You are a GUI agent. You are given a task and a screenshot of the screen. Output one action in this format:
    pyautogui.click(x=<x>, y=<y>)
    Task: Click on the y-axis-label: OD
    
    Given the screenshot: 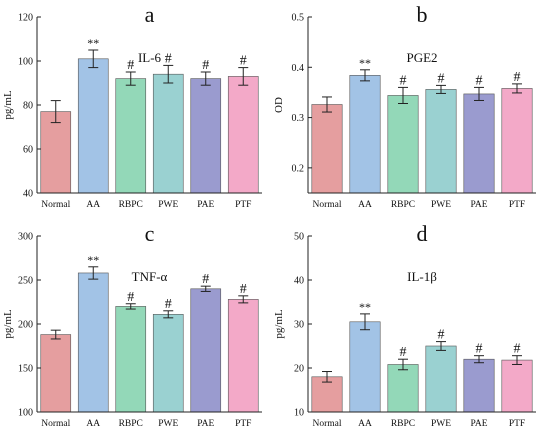 What is the action you would take?
    pyautogui.click(x=279, y=105)
    